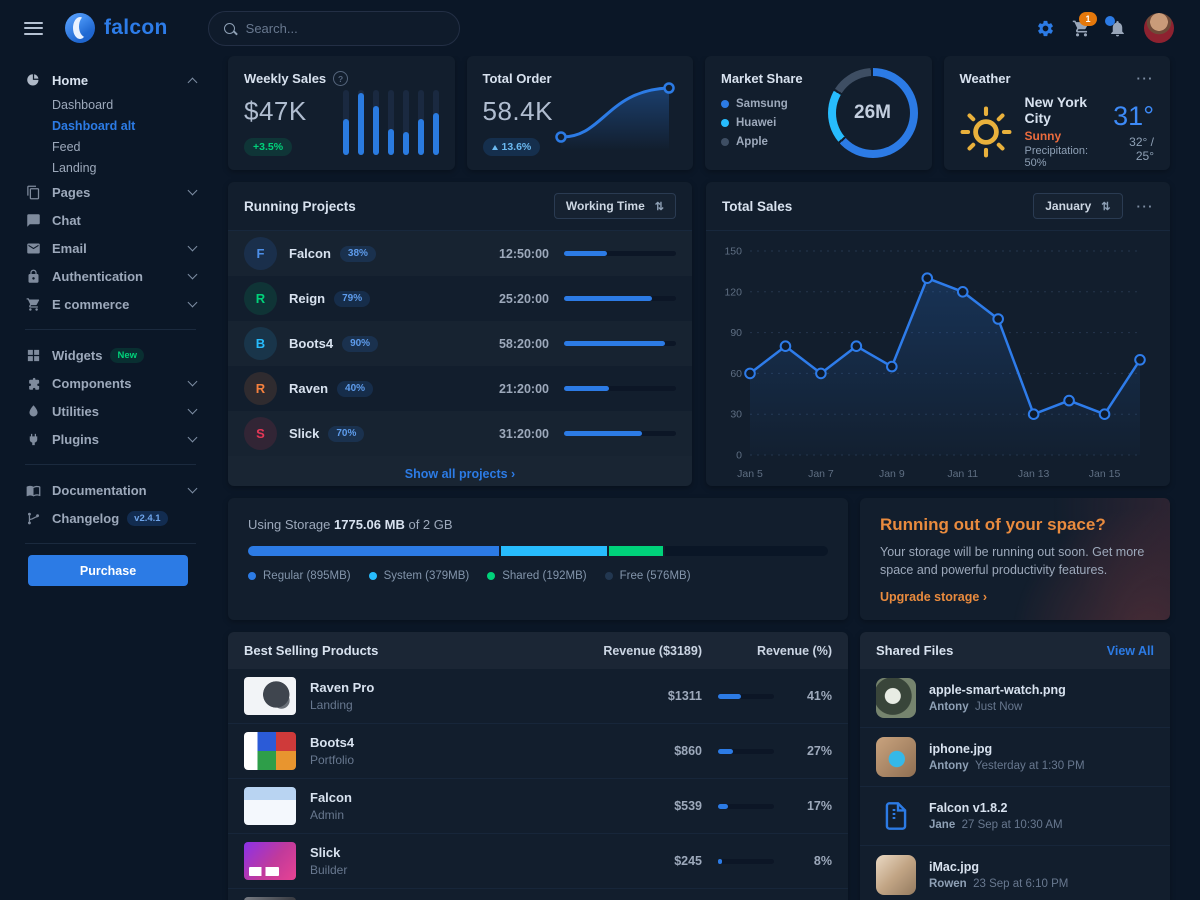 Image resolution: width=1200 pixels, height=900 pixels. Describe the element at coordinates (756, 122) in the screenshot. I see `legend-label: Huawei` at that location.